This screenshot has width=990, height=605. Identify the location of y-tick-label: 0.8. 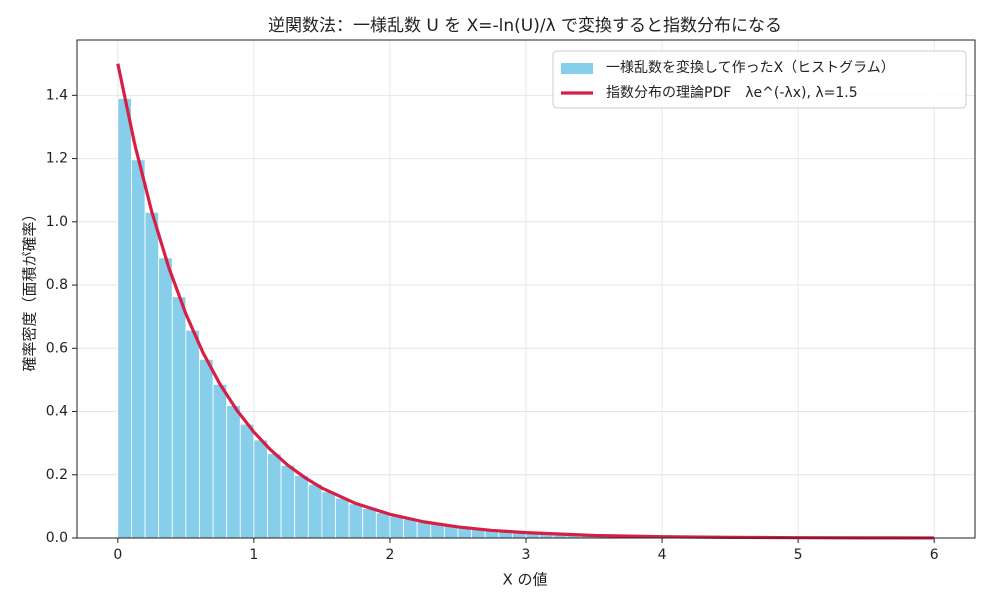
(57, 285).